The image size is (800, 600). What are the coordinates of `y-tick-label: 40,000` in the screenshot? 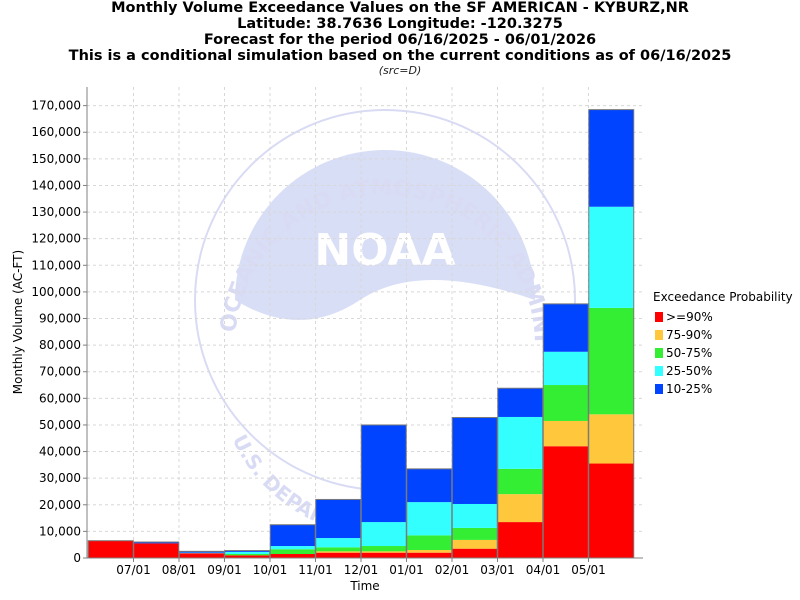 It's located at (60, 452).